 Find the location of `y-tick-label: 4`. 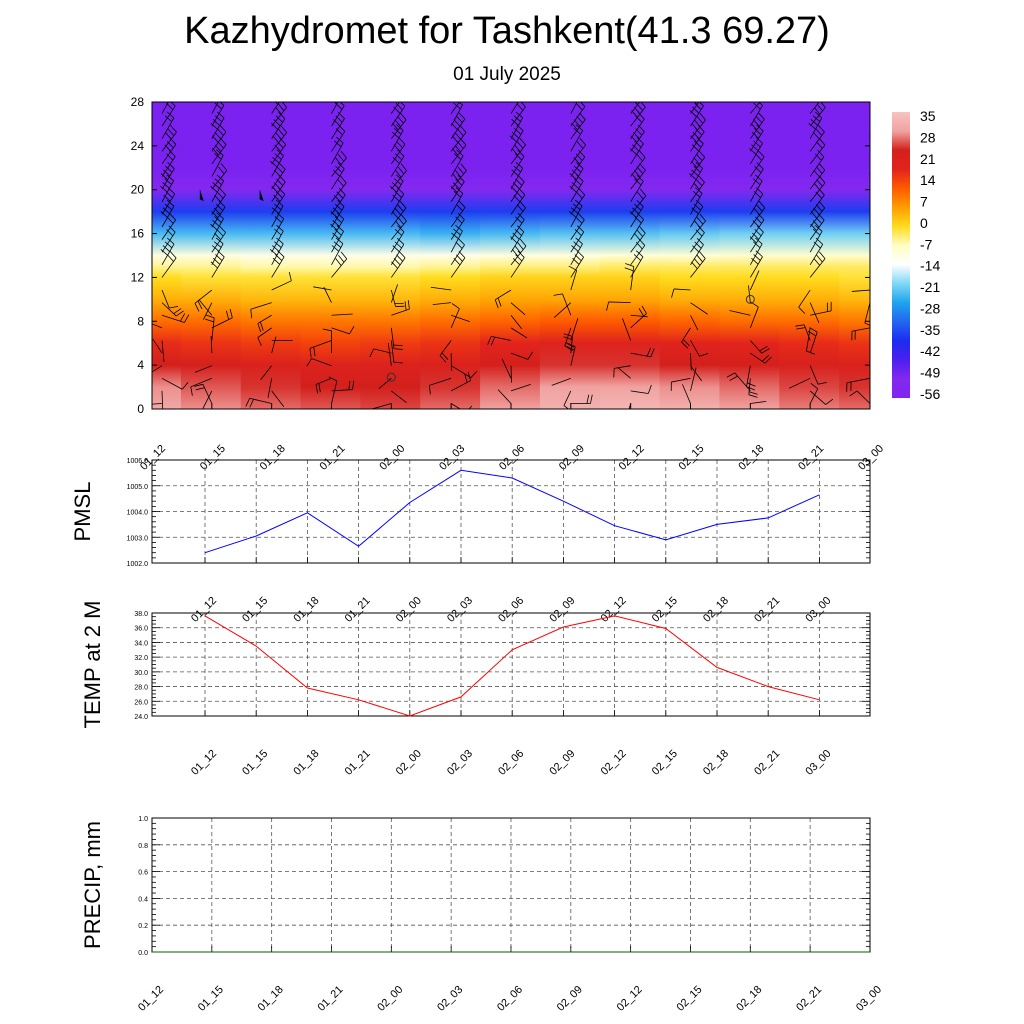

y-tick-label: 4 is located at coordinates (140, 365).